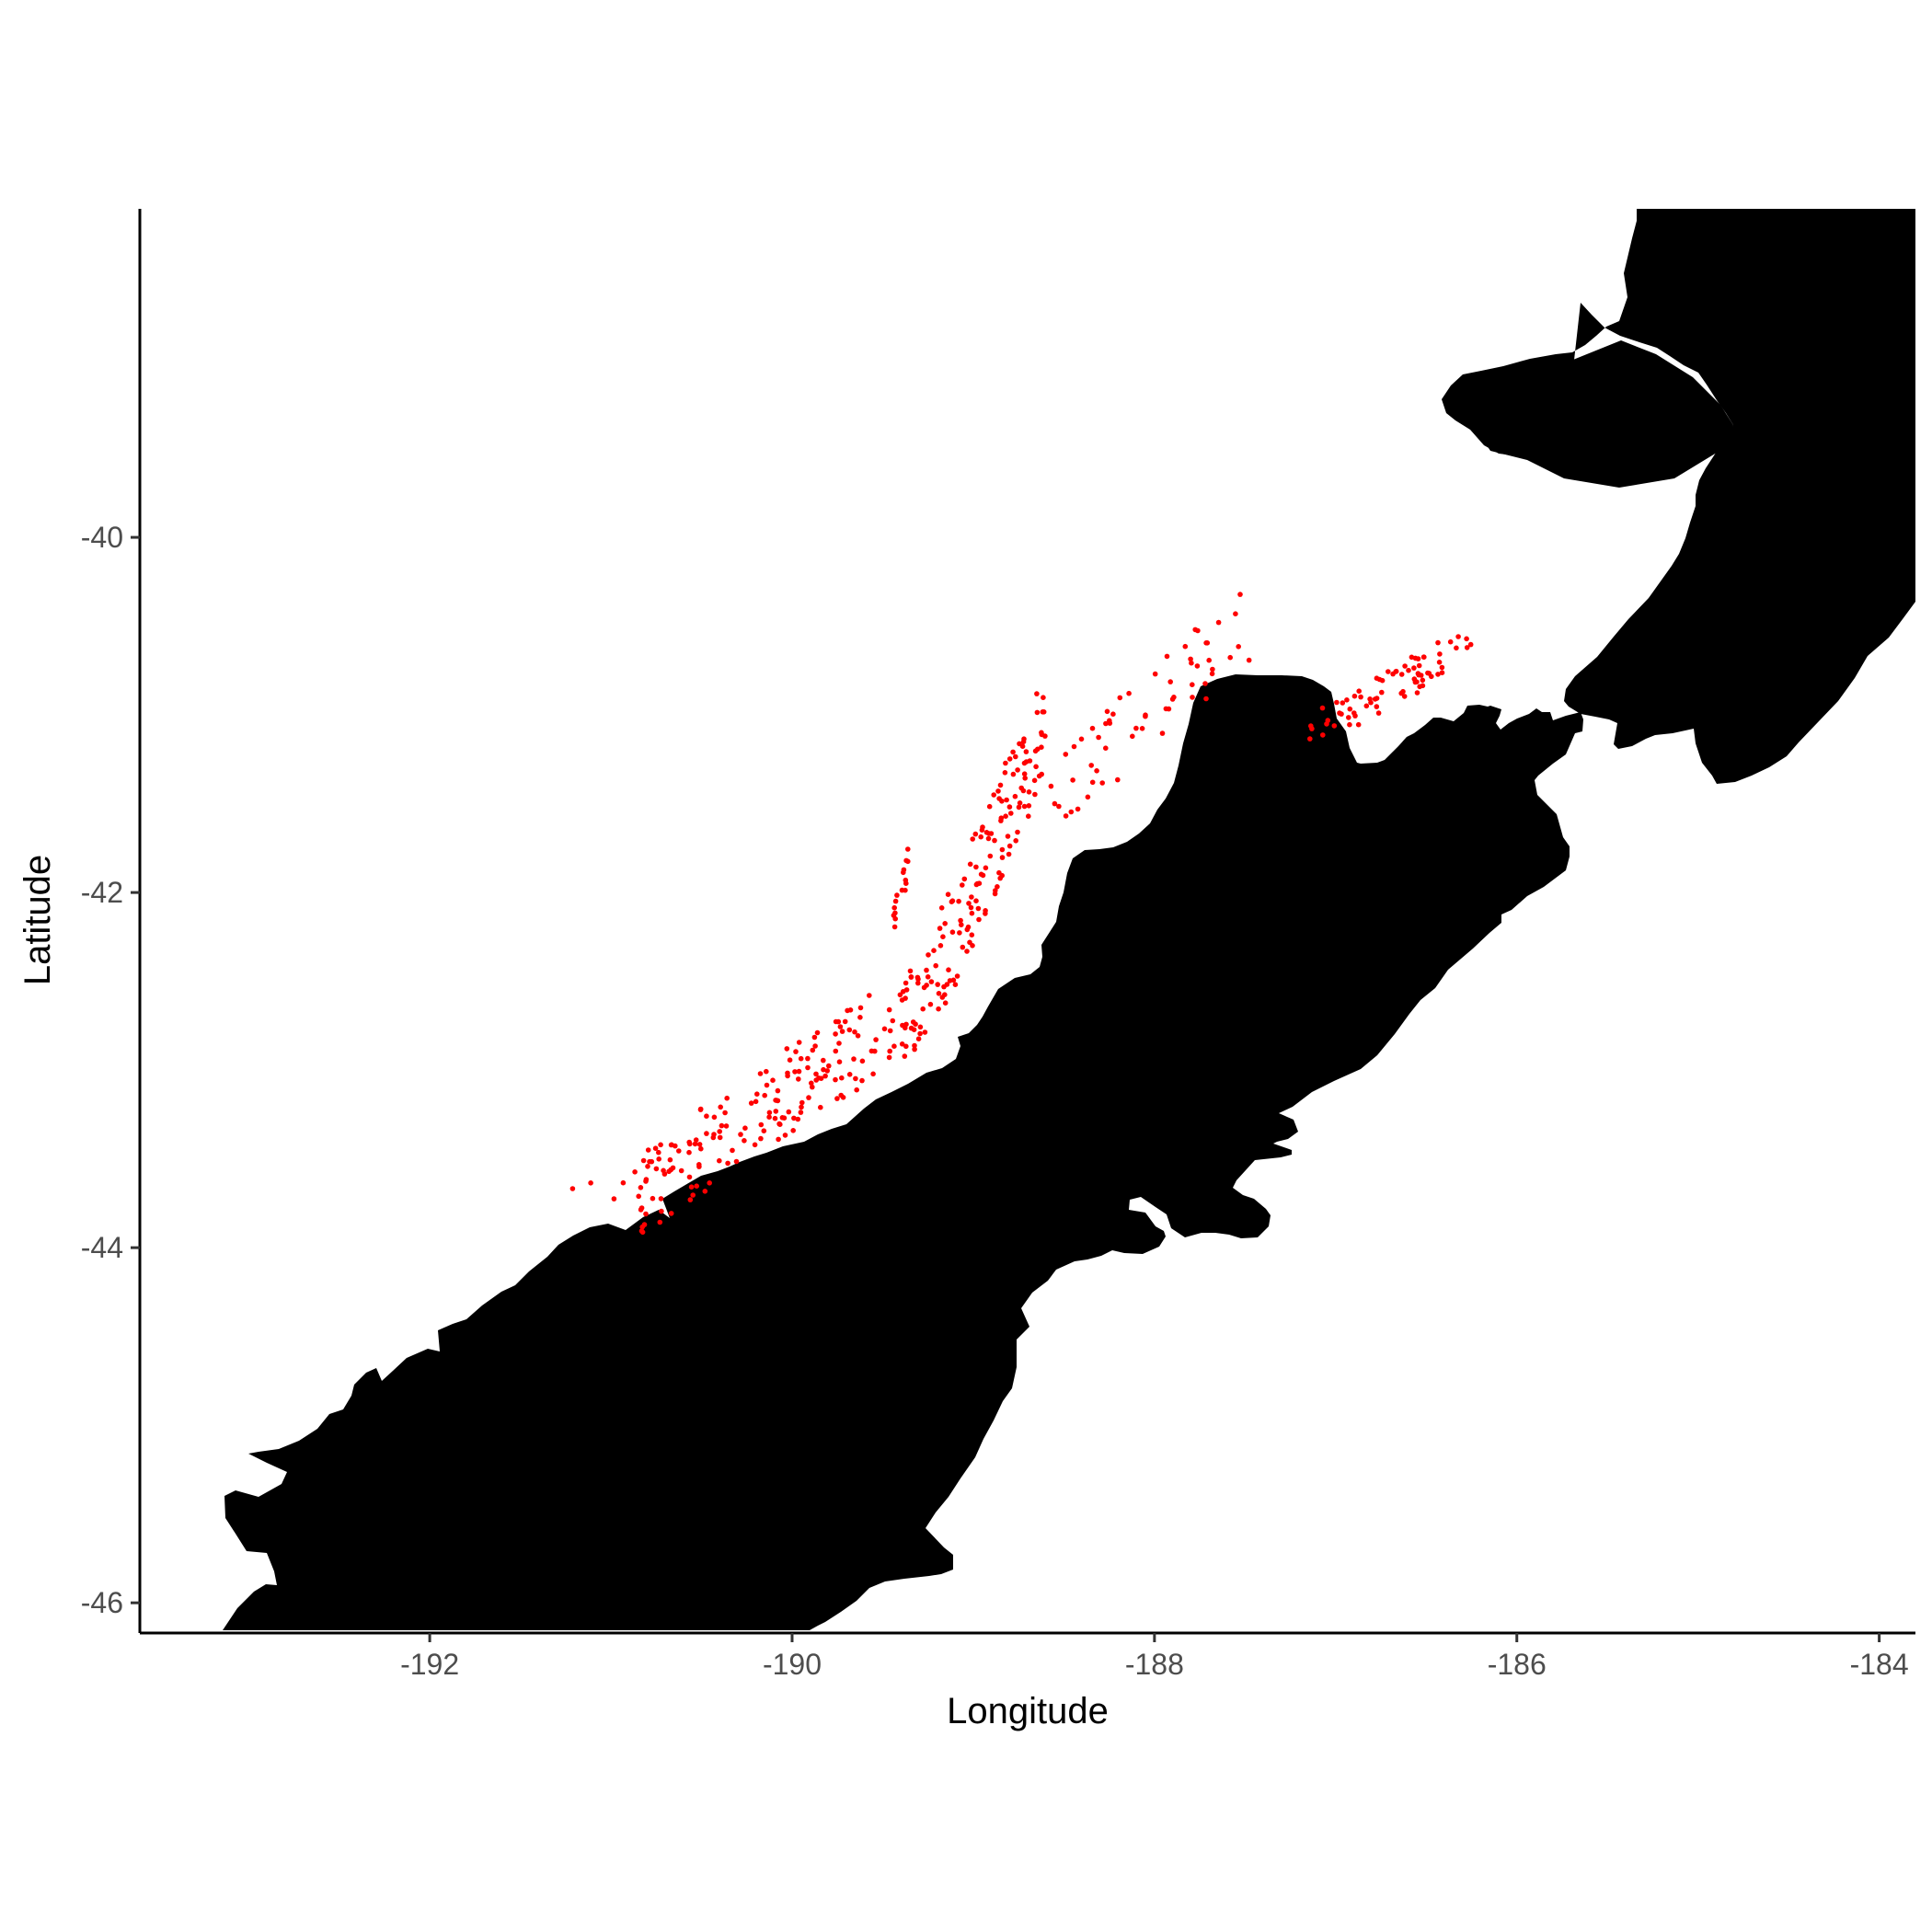 The height and width of the screenshot is (1932, 1932). Describe the element at coordinates (110, 1070) in the screenshot. I see `y-axis: -40 -42 -44 -46` at that location.